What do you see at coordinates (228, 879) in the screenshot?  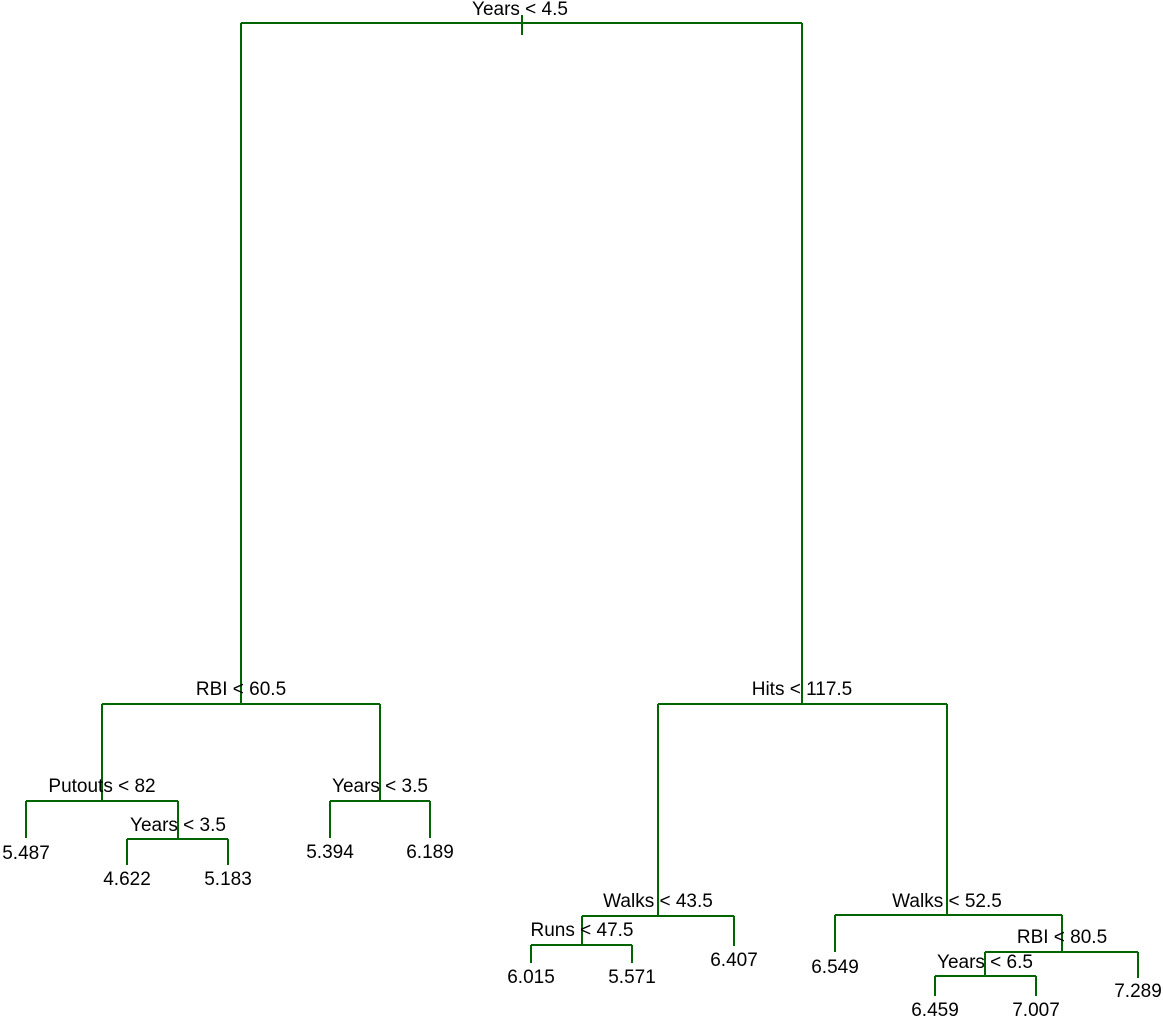 I see `leaf-value: 5.183` at bounding box center [228, 879].